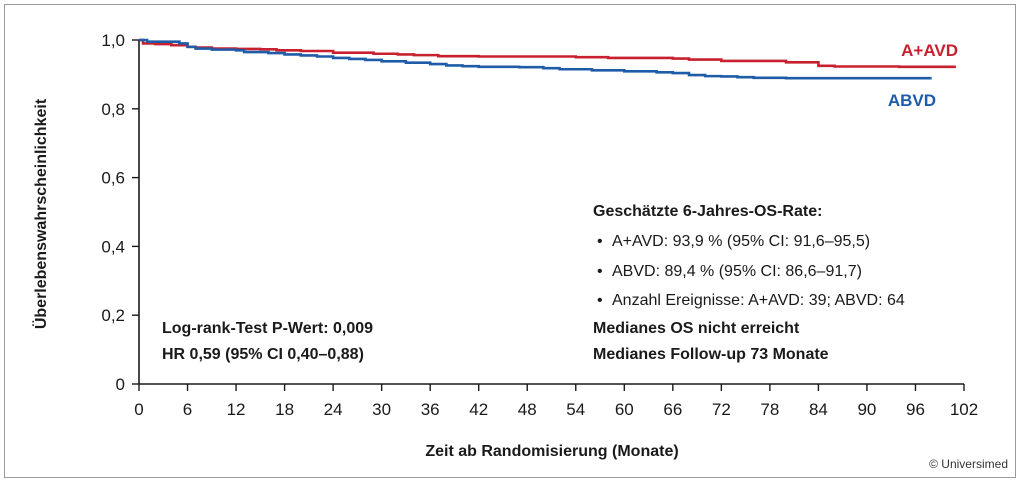 Image resolution: width=1024 pixels, height=486 pixels. I want to click on y-ticks: 0 0,2 0,4 0,6 0,8 1,0, so click(120, 212).